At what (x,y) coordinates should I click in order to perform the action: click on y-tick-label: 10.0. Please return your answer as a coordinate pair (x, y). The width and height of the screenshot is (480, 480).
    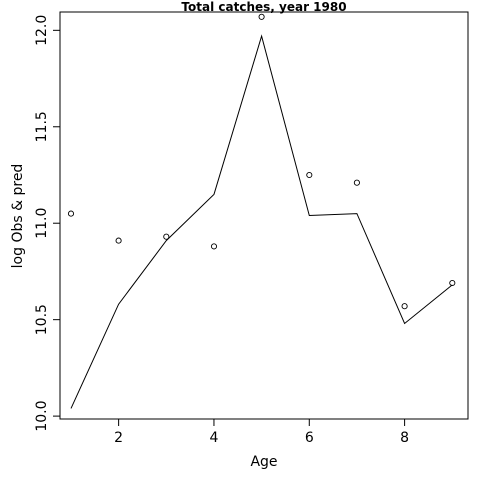
    Looking at the image, I should click on (42, 416).